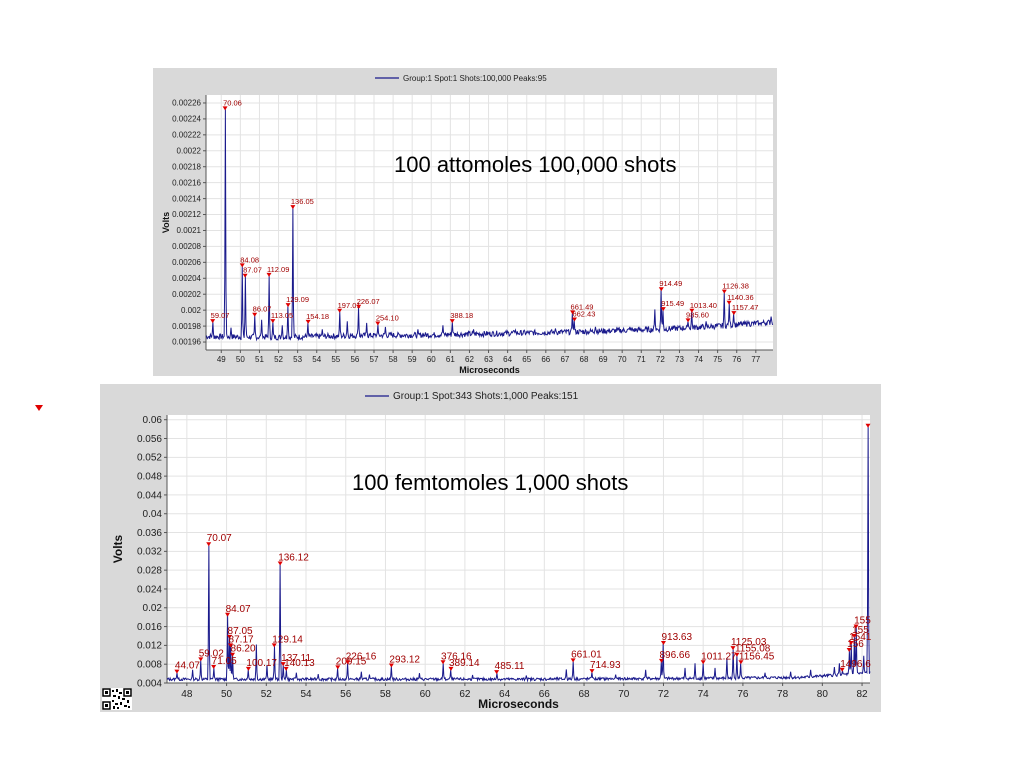  I want to click on peak-label: 661.49, so click(582, 306).